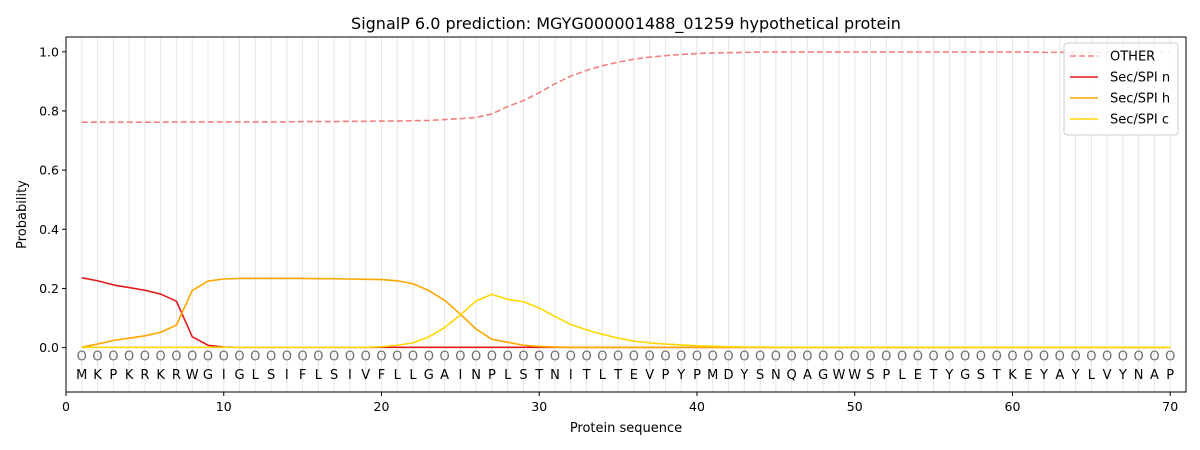 This screenshot has height=450, width=1200. Describe the element at coordinates (729, 375) in the screenshot. I see `residue-label: D` at that location.